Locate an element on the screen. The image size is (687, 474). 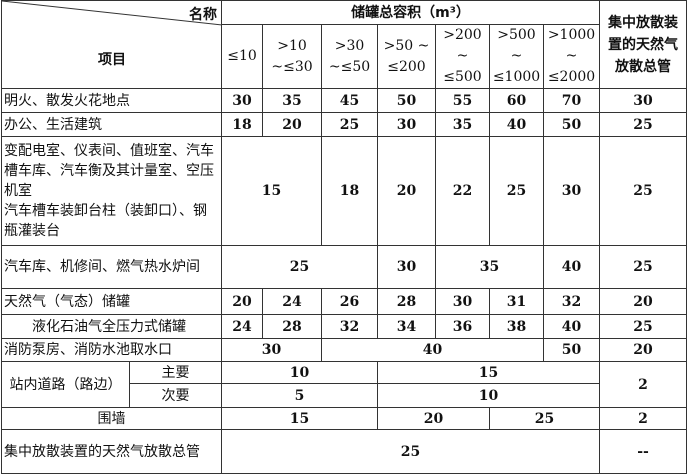
range-header: ≤10 is located at coordinates (242, 56).